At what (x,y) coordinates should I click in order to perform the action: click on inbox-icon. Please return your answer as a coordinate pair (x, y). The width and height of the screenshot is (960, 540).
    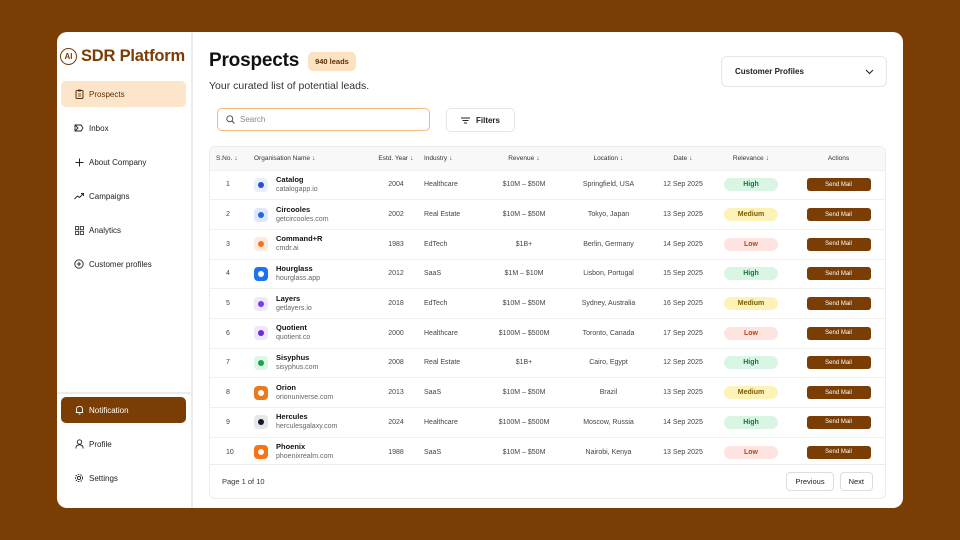
    Looking at the image, I should click on (79, 128).